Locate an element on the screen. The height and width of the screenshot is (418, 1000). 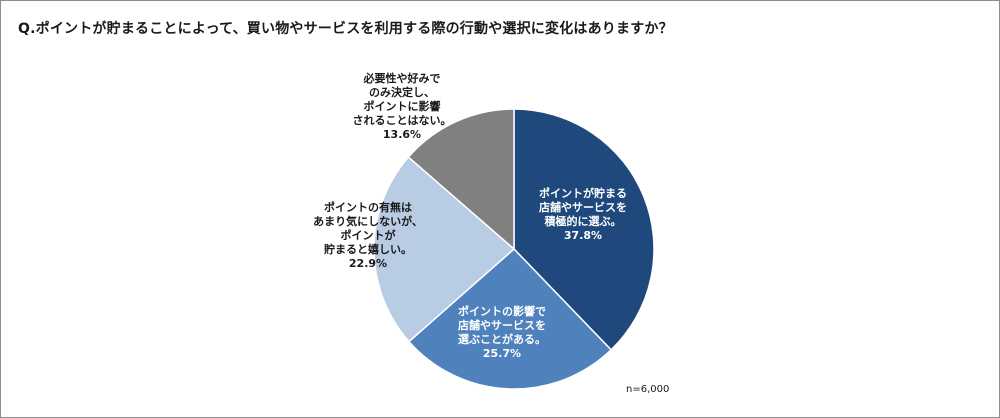
slice-percent-label: 25.7% is located at coordinates (502, 353).